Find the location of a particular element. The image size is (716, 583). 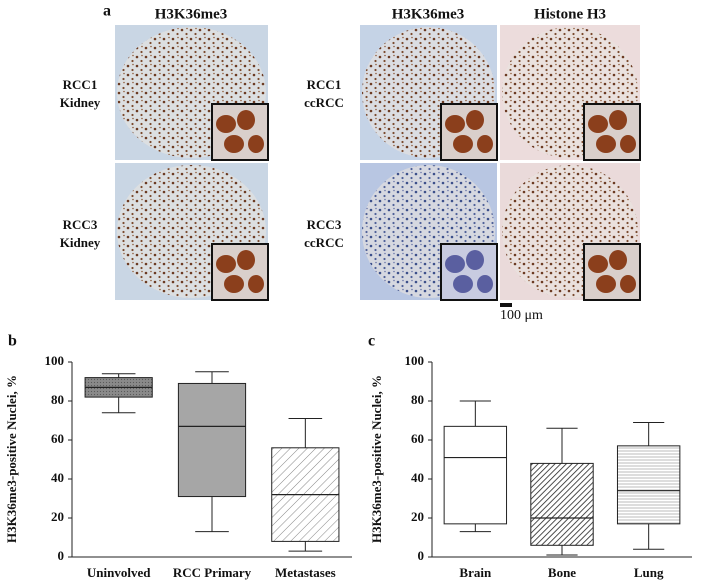

x-tick-label: Uninvolved is located at coordinates (119, 572).